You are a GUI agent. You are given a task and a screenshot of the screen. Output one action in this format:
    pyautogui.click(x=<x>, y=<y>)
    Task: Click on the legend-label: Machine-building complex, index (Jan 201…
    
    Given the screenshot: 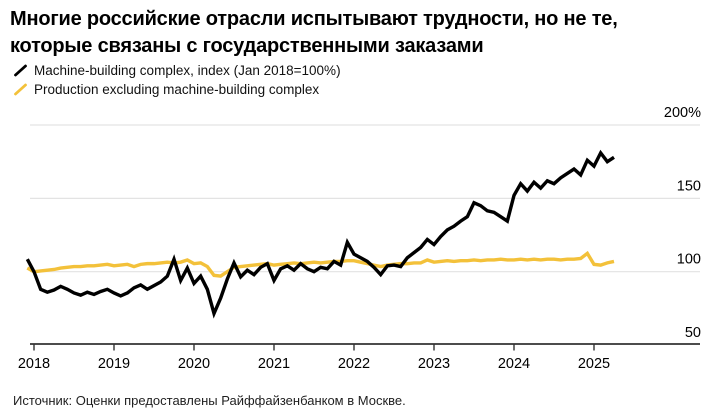 What is the action you would take?
    pyautogui.click(x=187, y=70)
    